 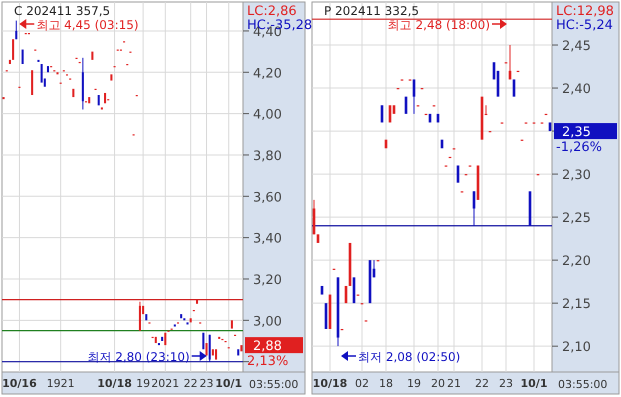 I want to click on x-tick-label: 02, so click(x=362, y=383).